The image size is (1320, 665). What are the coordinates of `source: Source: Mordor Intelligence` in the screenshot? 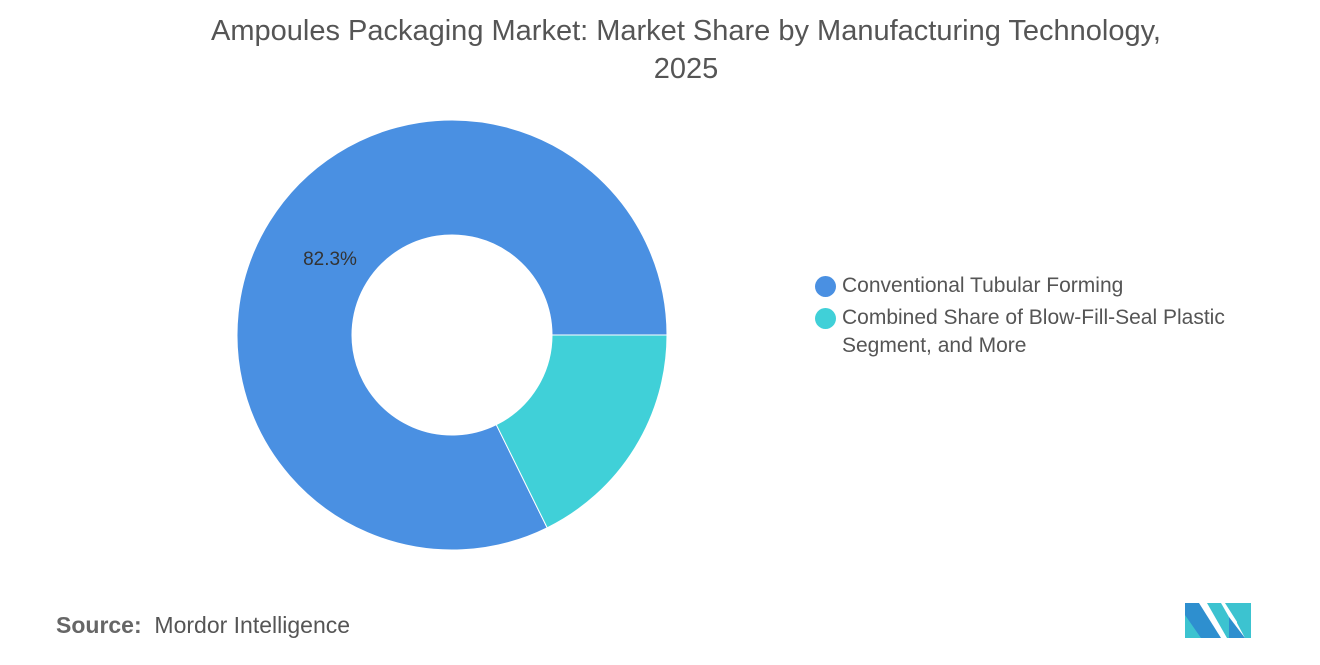 It's located at (203, 625).